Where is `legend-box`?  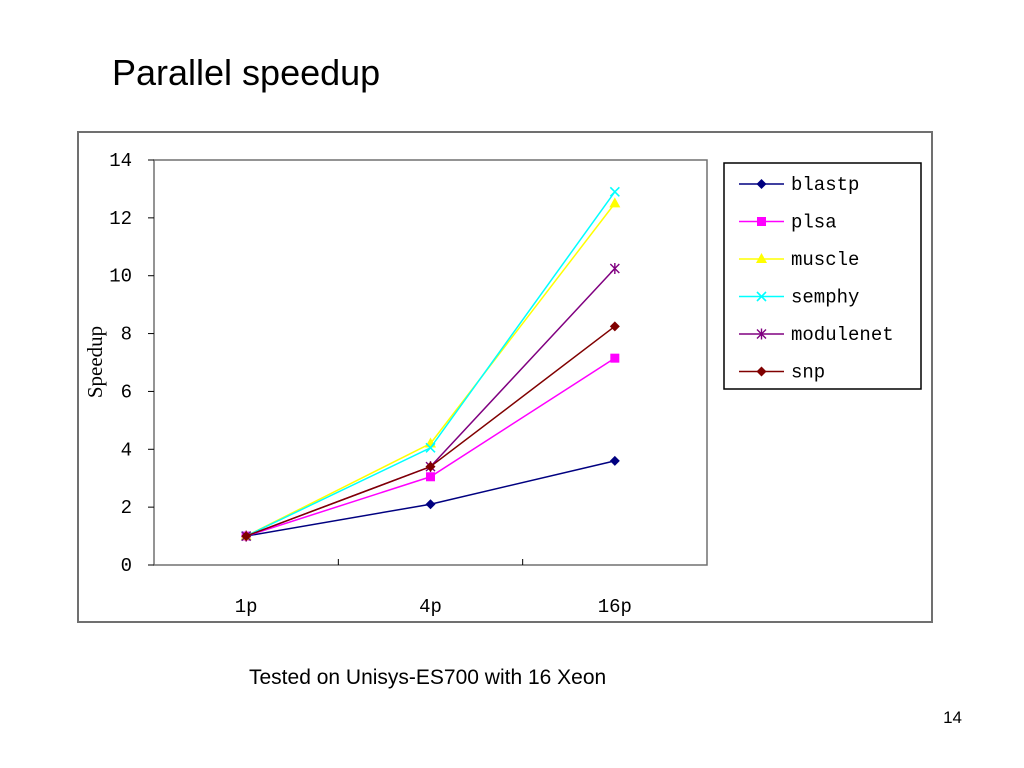 legend-box is located at coordinates (822, 276).